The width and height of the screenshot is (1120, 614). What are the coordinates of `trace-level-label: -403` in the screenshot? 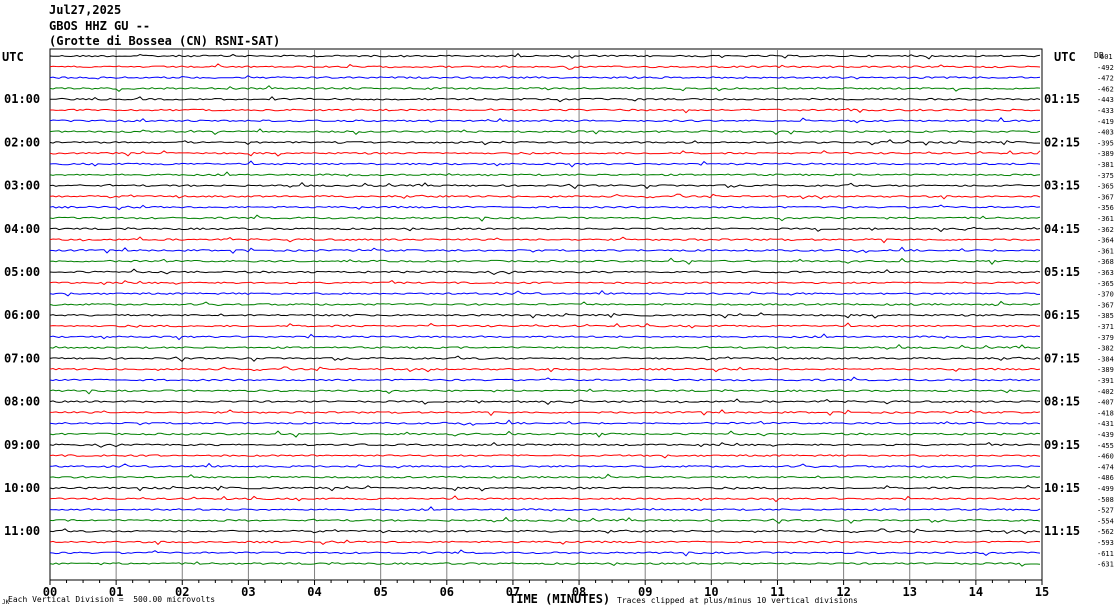 It's located at (1105, 133).